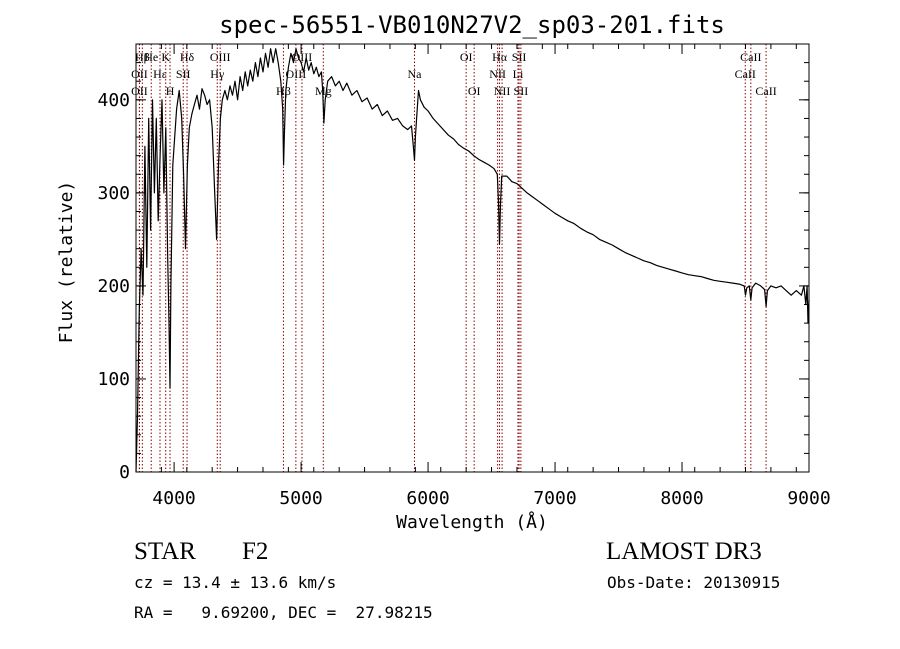  Describe the element at coordinates (518, 74) in the screenshot. I see `spectral-line-label: Li` at that location.